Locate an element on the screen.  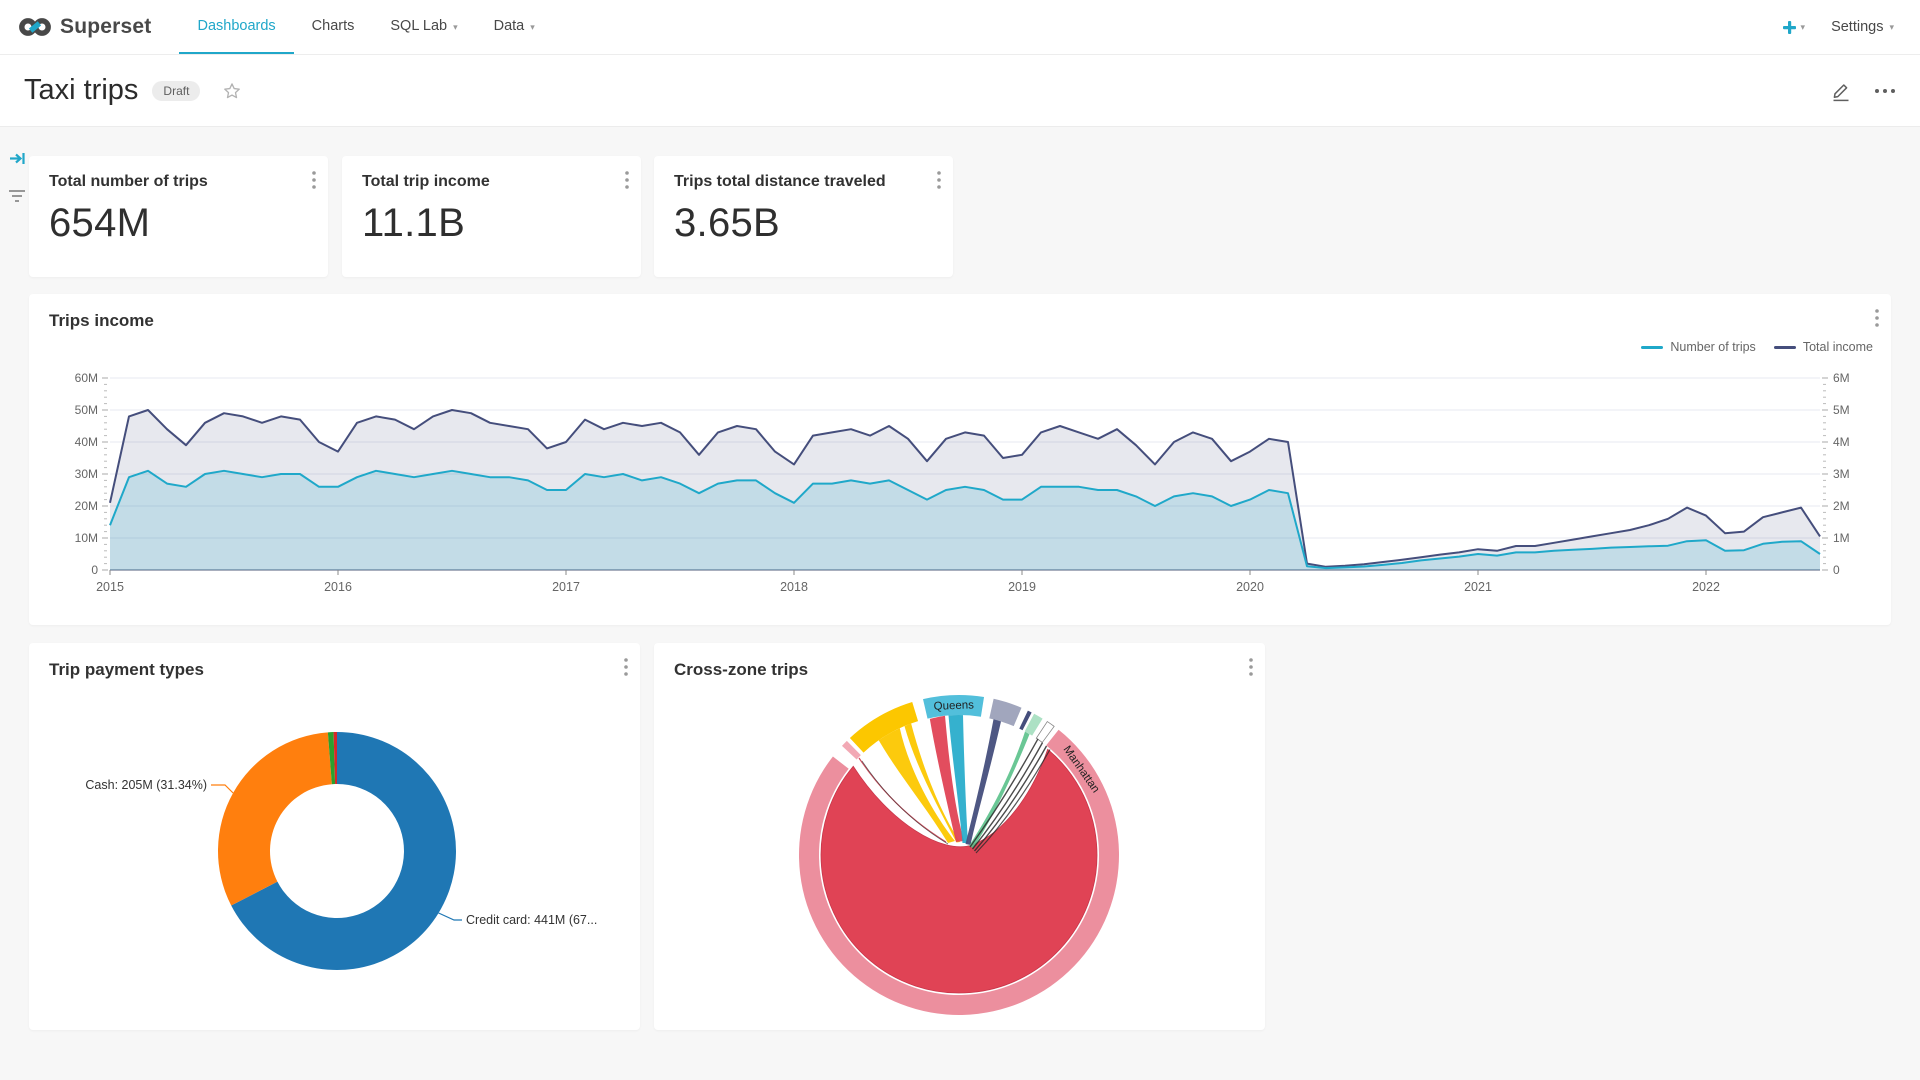
ellipsis-icon is located at coordinates (1885, 90).